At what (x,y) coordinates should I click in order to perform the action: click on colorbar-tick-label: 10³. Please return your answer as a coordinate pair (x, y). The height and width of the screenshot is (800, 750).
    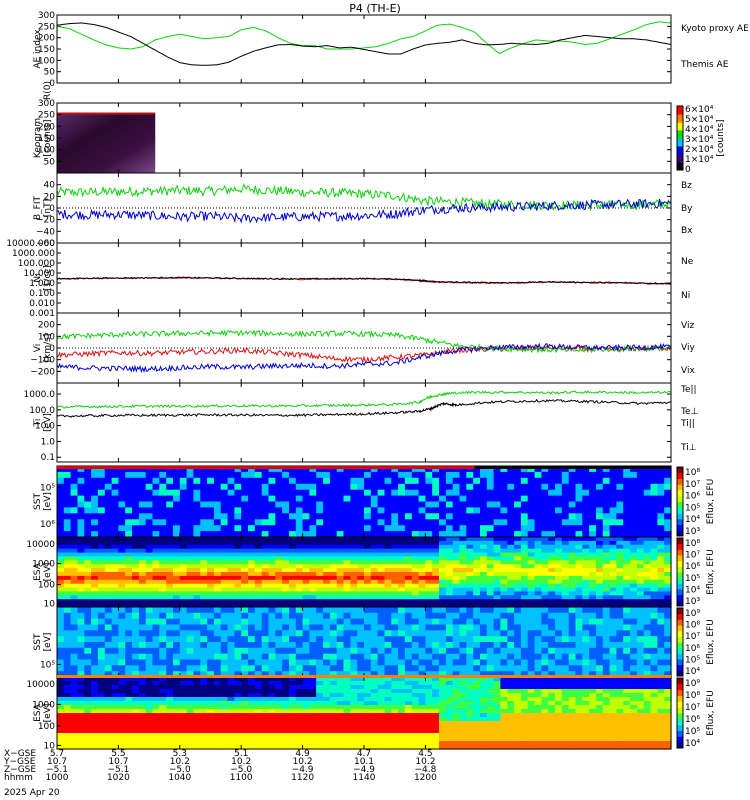
    Looking at the image, I should click on (692, 532).